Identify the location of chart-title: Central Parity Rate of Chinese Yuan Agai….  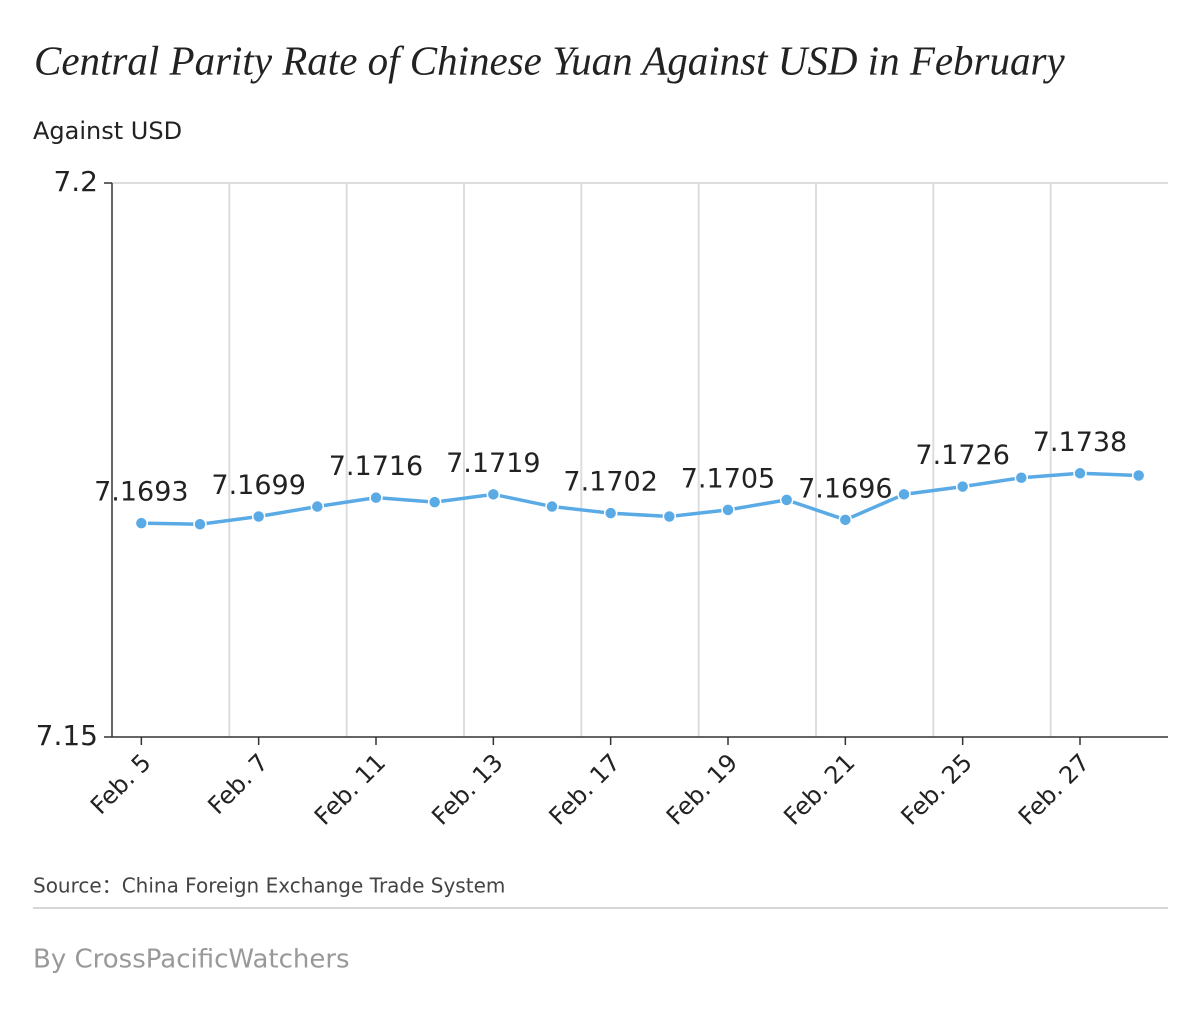
(549, 60).